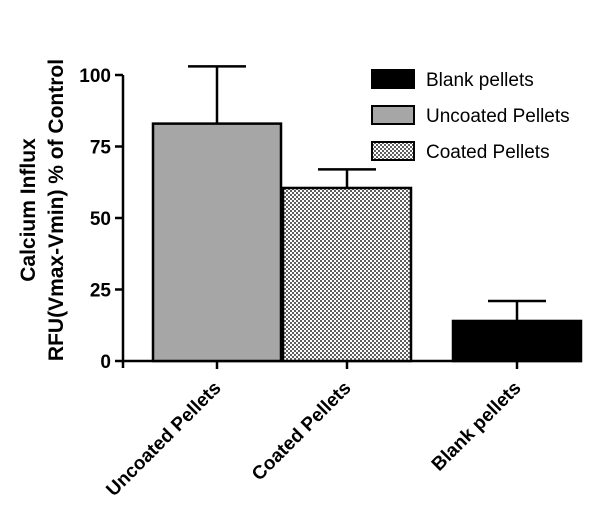 Image resolution: width=608 pixels, height=521 pixels. What do you see at coordinates (488, 152) in the screenshot?
I see `legend-label: Coated Pellets` at bounding box center [488, 152].